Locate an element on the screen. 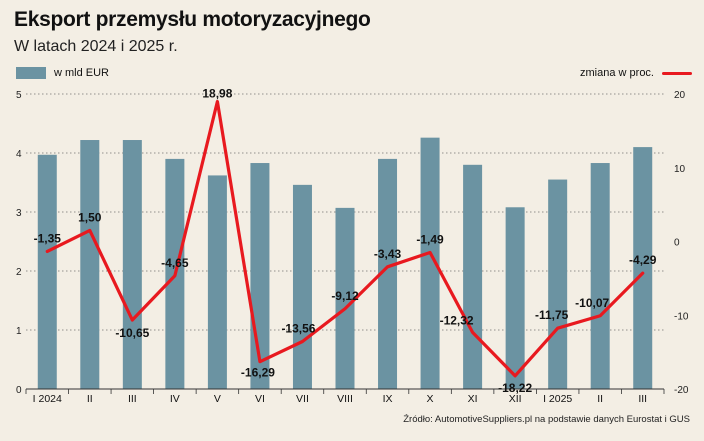 The height and width of the screenshot is (441, 704). y-left-tick: 0 is located at coordinates (19, 390).